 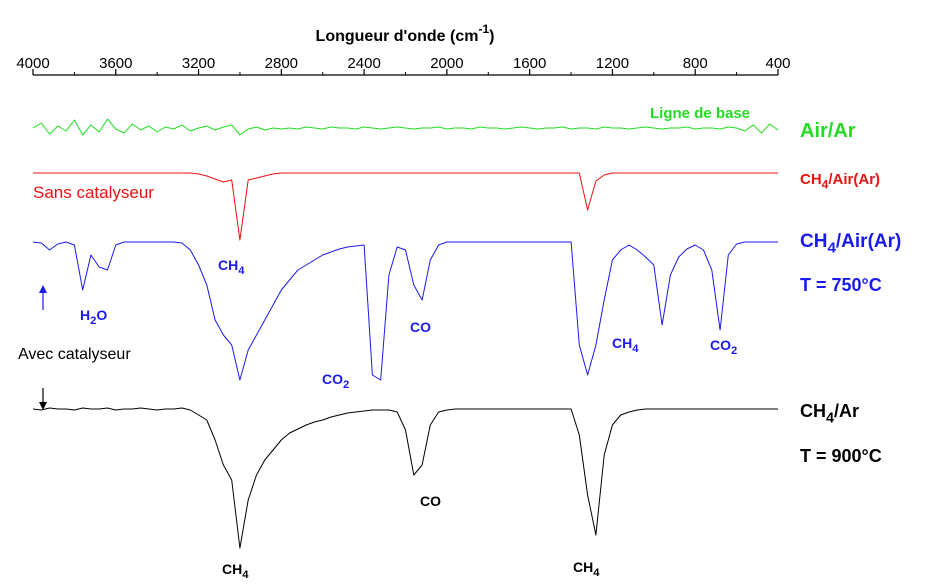 I want to click on x-tick-label: 3600, so click(x=115, y=63).